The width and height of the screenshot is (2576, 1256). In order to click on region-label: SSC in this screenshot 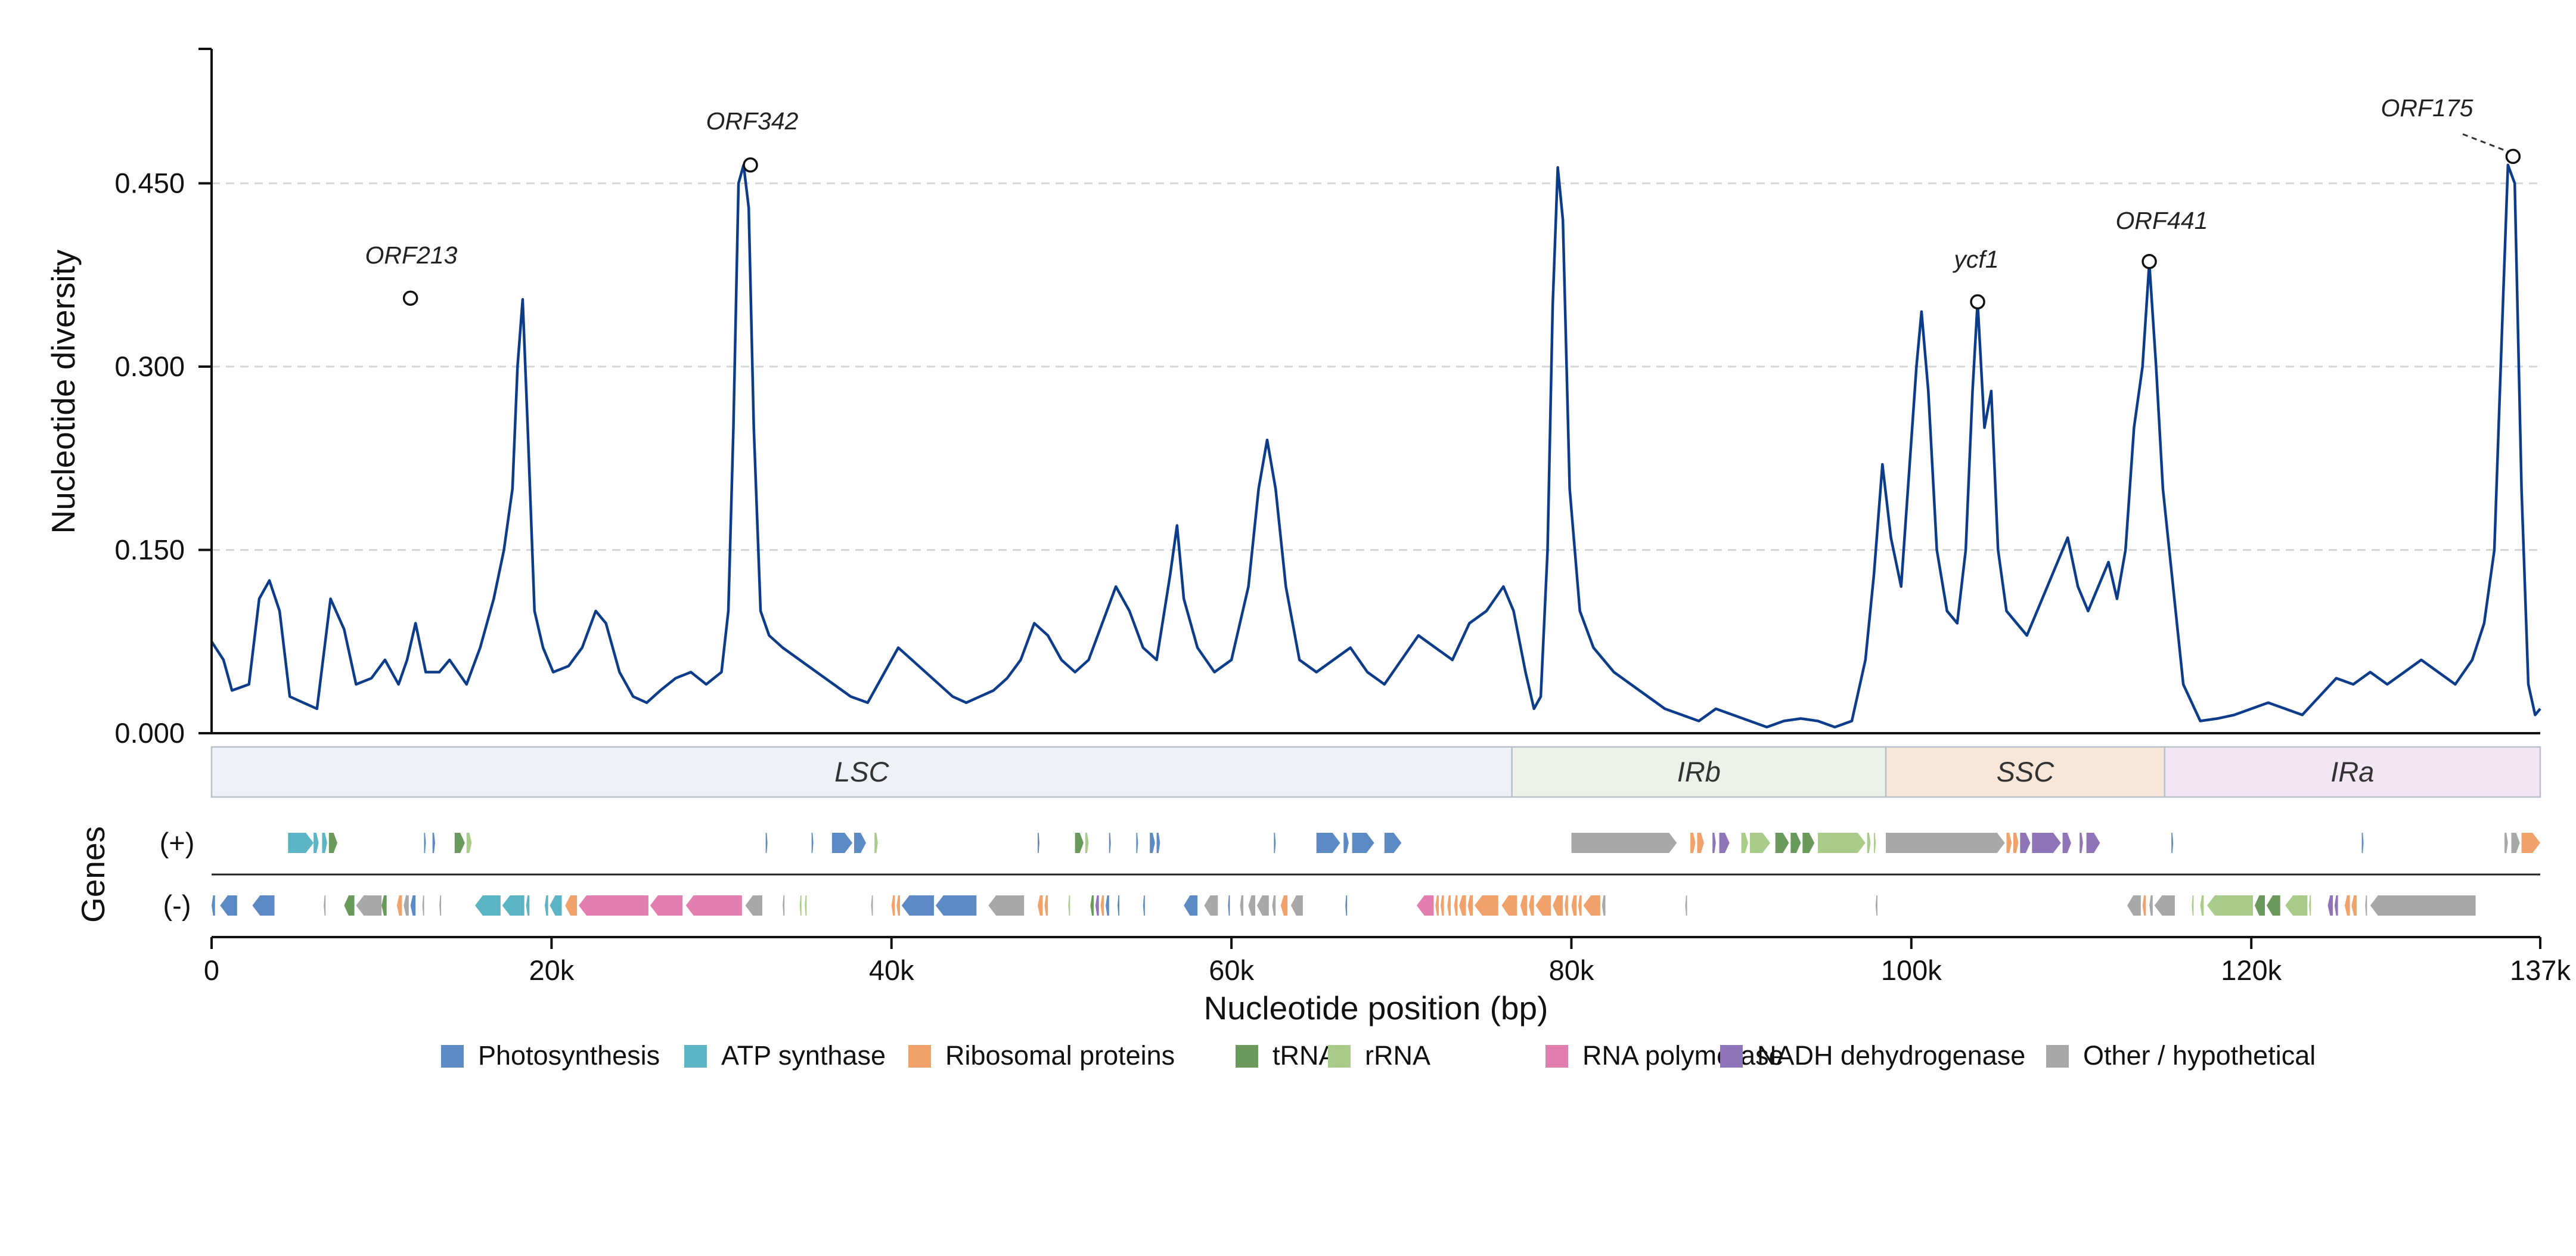, I will do `click(2026, 771)`.